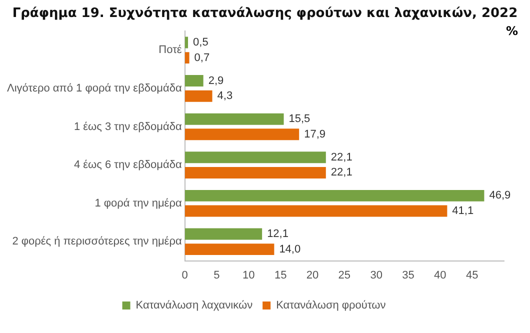 This screenshot has height=333, width=530. Describe the element at coordinates (216, 80) in the screenshot. I see `data-label: 2,9` at that location.